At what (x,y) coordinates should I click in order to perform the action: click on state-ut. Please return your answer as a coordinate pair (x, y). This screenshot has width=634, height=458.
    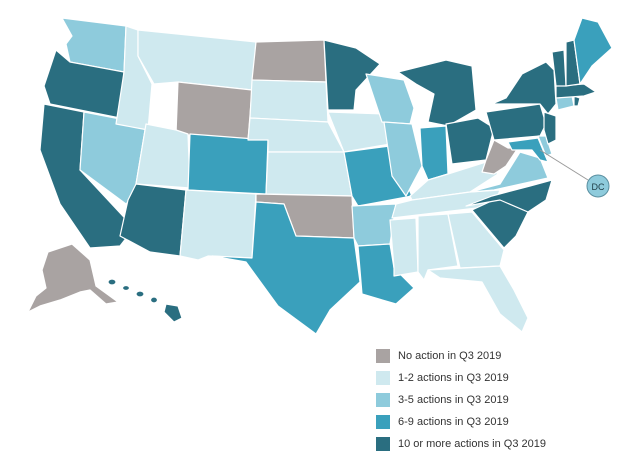
    Looking at the image, I should click on (163, 156).